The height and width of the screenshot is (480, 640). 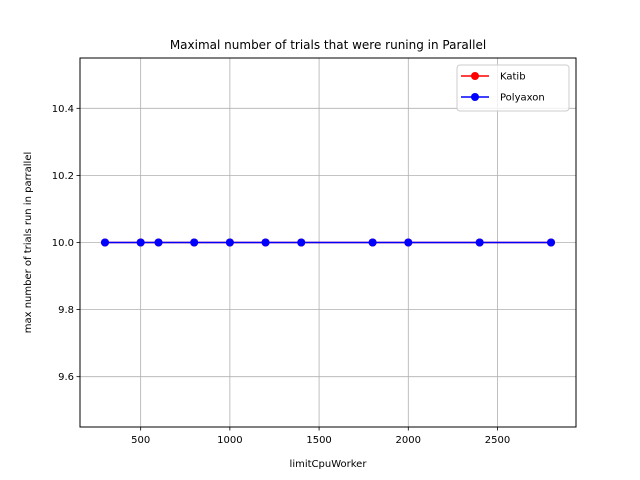 I want to click on legend-polyaxon-label: Polyaxon, so click(x=522, y=98).